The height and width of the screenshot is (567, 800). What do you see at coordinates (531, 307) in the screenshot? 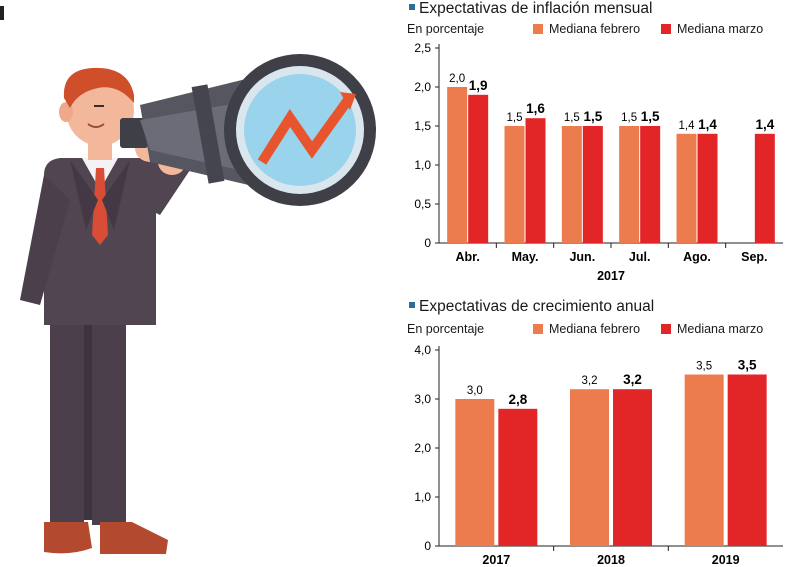
I see `chart-title: Expectativas de crecimiento anual` at bounding box center [531, 307].